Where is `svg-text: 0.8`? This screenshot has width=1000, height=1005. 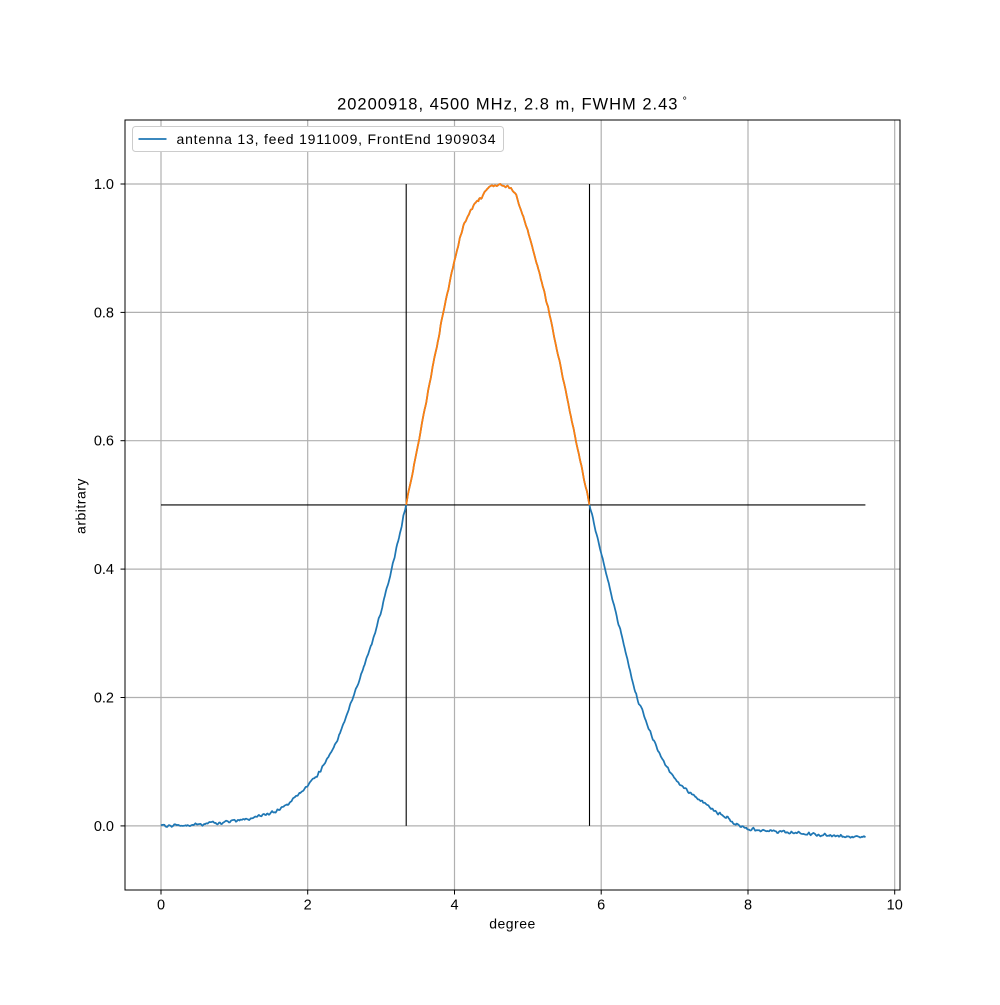 svg-text: 0.8 is located at coordinates (104, 313).